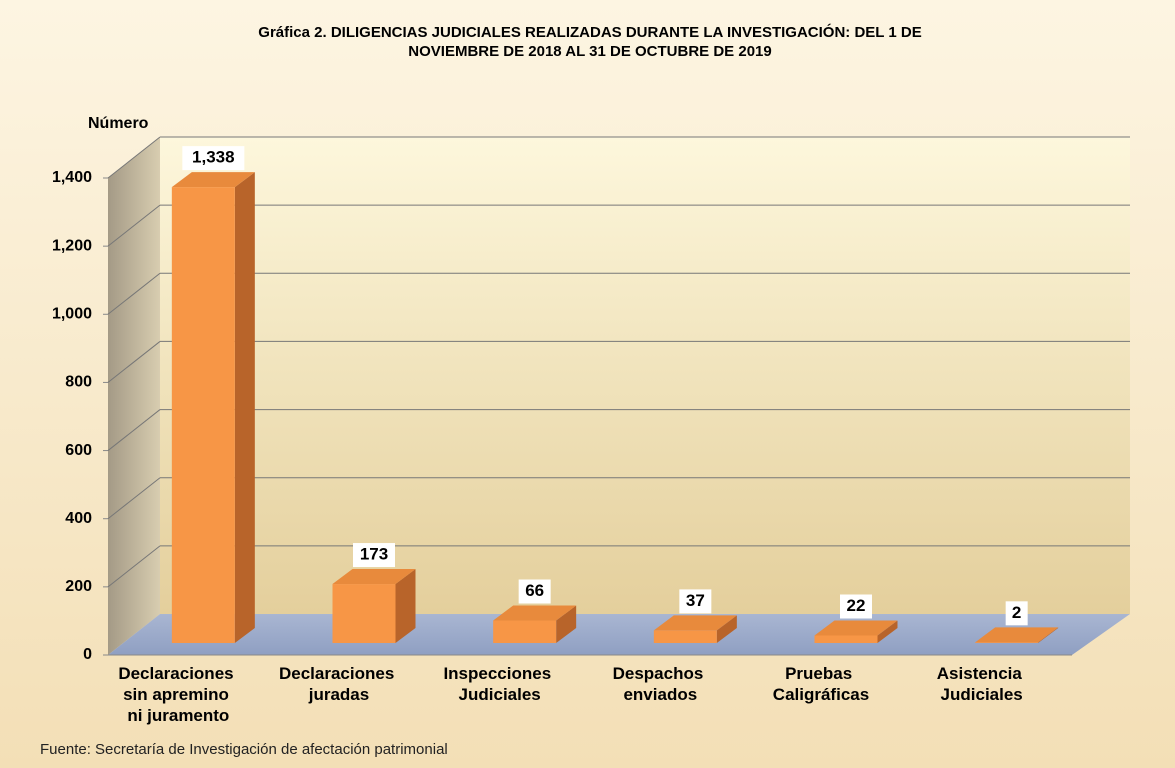 The height and width of the screenshot is (768, 1175). Describe the element at coordinates (78, 586) in the screenshot. I see `y-tick-label: 200` at that location.